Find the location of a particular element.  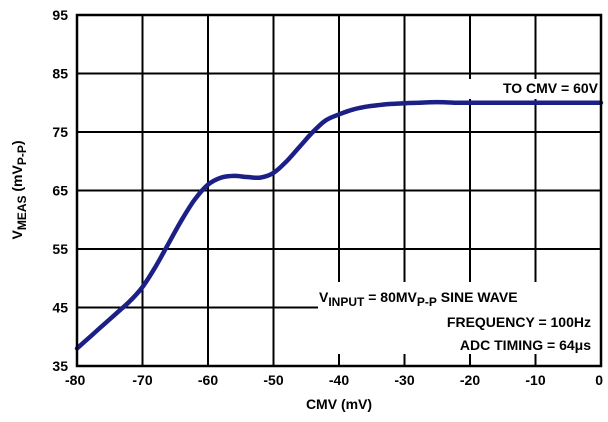

y-tick-label: 95 is located at coordinates (60, 15).